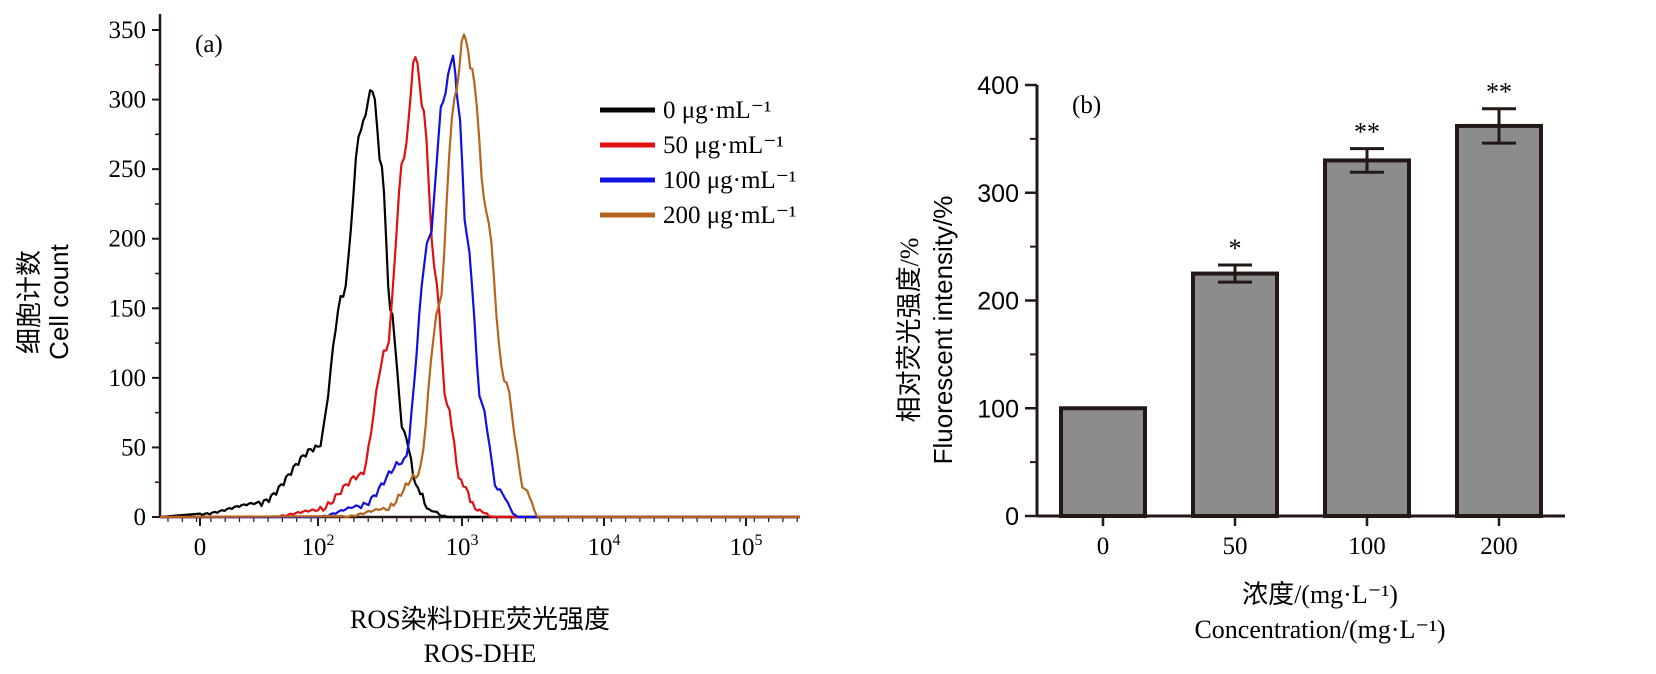 The image size is (1656, 674). I want to click on panel-a-x-tick-label: 10², so click(318, 546).